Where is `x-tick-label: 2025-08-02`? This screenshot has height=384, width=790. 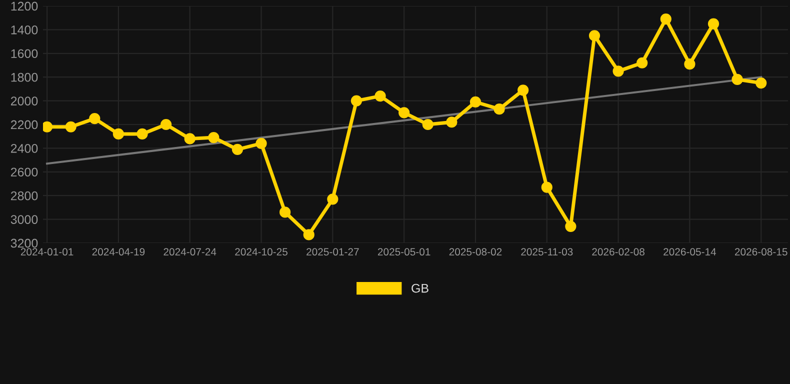
x-tick-label: 2025-08-02 is located at coordinates (475, 252).